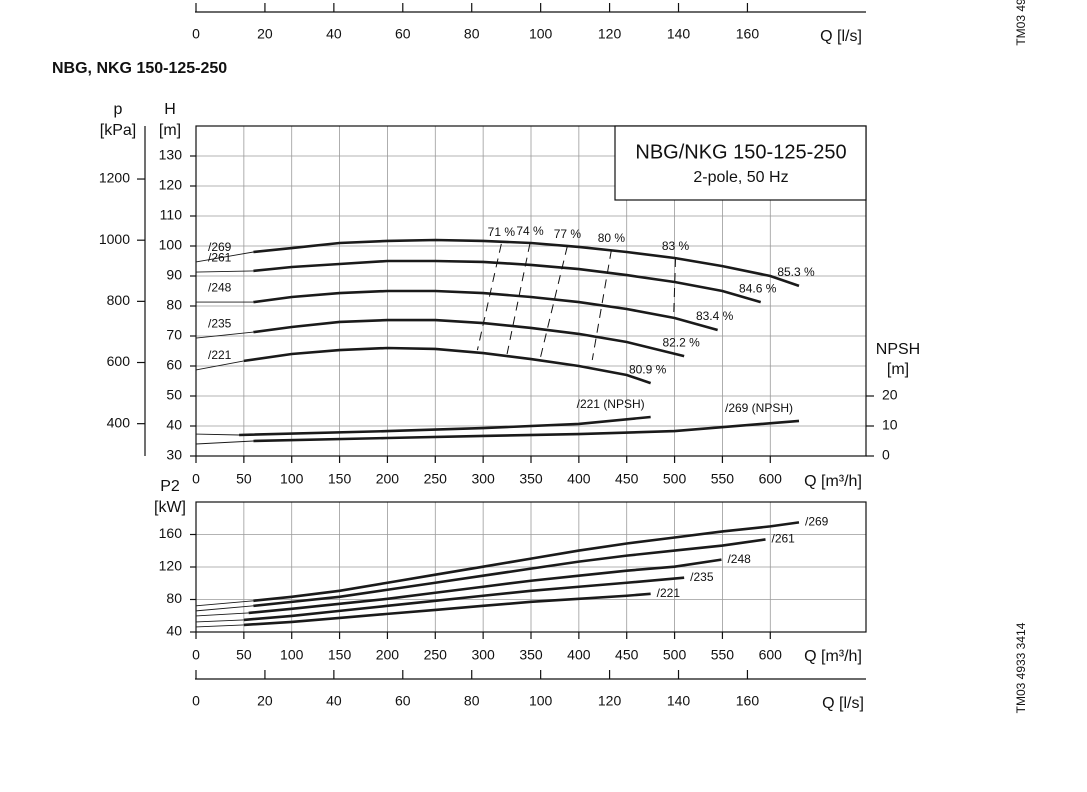 This screenshot has height=792, width=1087. I want to click on x-tick-label: 80, so click(472, 34).